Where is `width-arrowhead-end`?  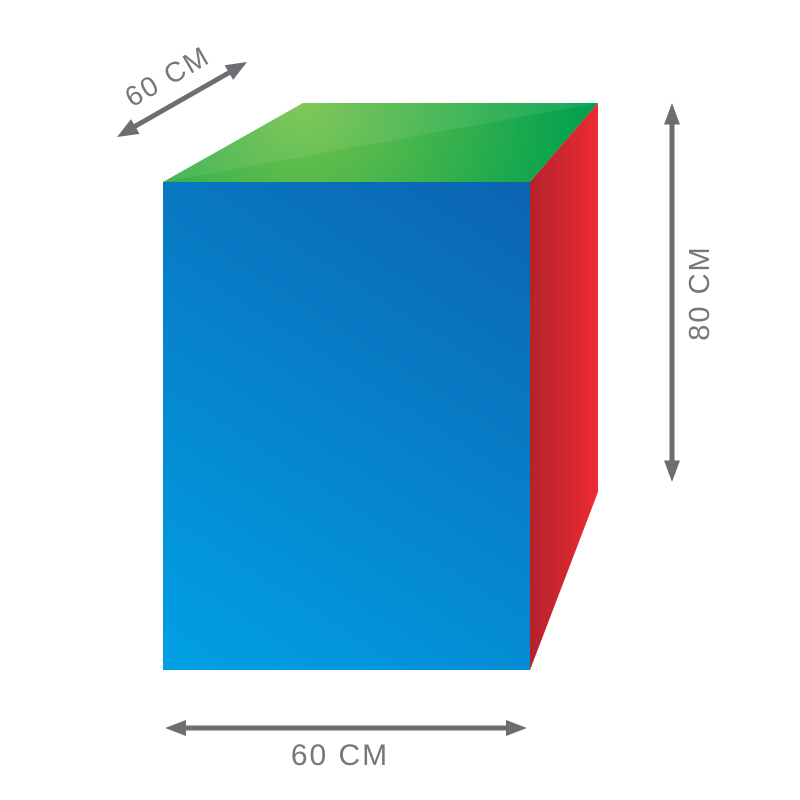 width-arrowhead-end is located at coordinates (516, 728).